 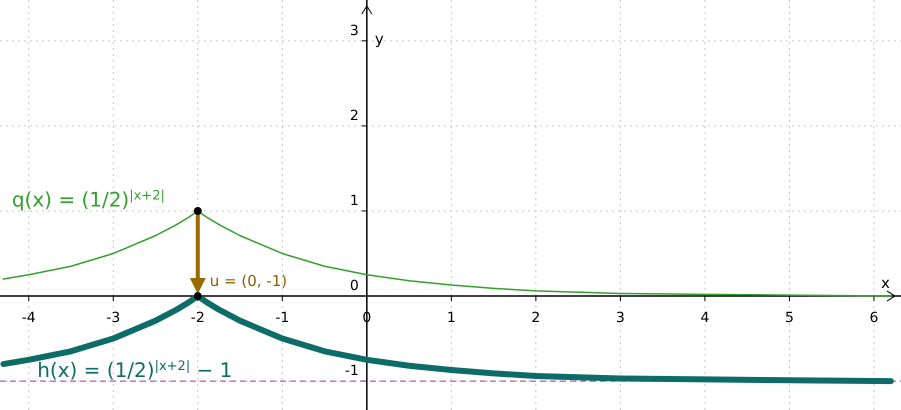 I want to click on x-tick-label: 5, so click(x=789, y=318).